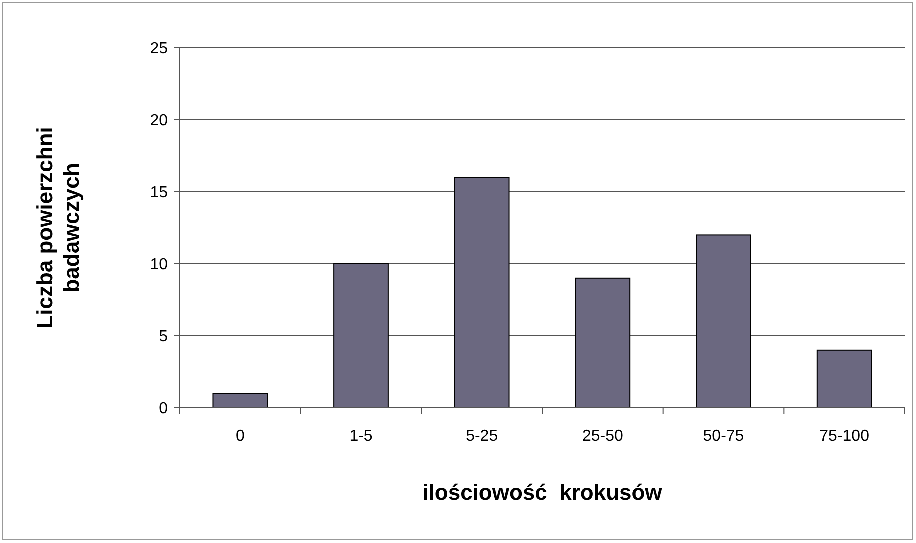 The width and height of the screenshot is (916, 543). Describe the element at coordinates (159, 193) in the screenshot. I see `y-tick-label: 15` at that location.